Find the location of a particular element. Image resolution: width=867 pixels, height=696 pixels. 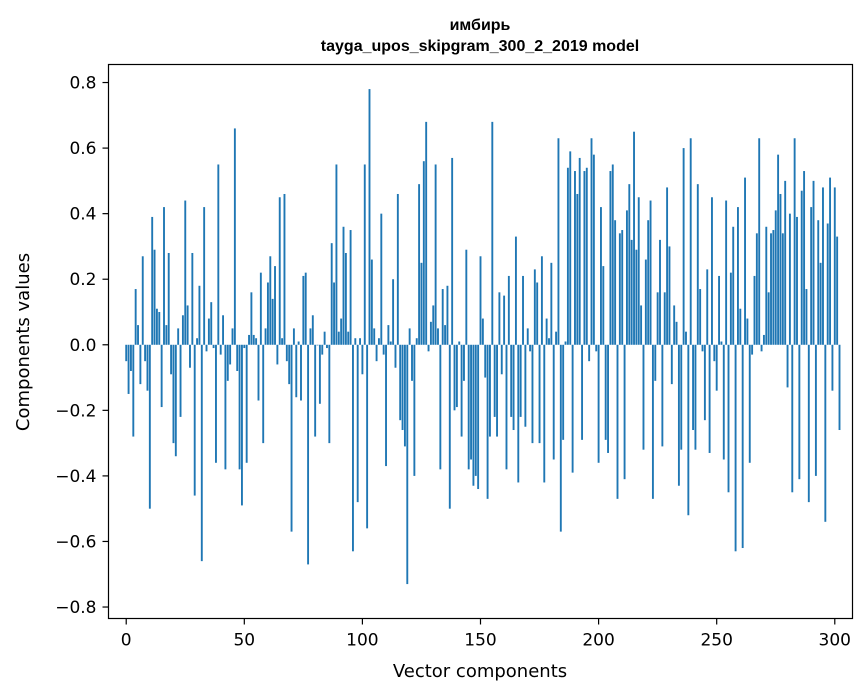

y-tick-label: −0.4 is located at coordinates (75, 477).